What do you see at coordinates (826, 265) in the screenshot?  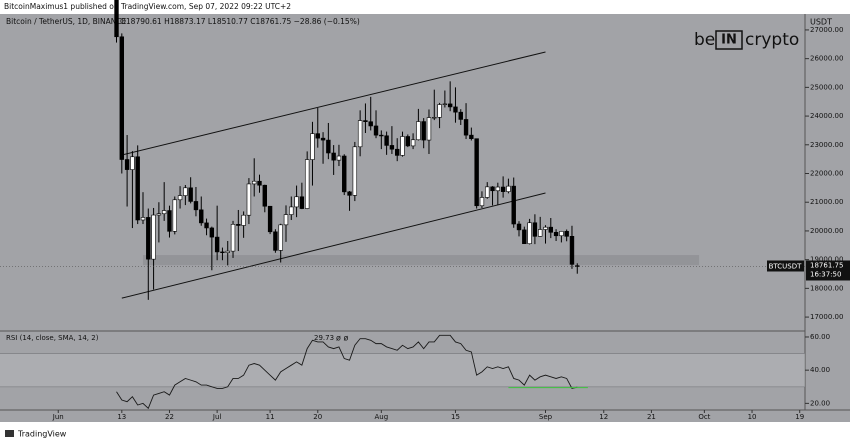 I see `price-tag: 18761.75` at bounding box center [826, 265].